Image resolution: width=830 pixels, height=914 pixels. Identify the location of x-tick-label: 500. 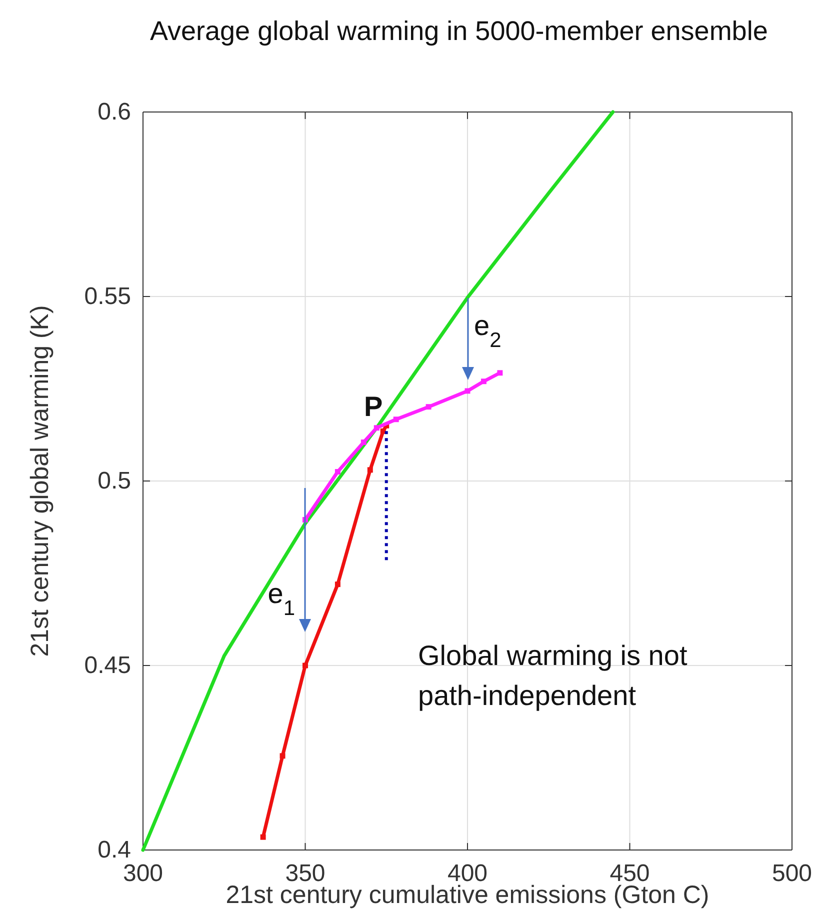
(792, 874).